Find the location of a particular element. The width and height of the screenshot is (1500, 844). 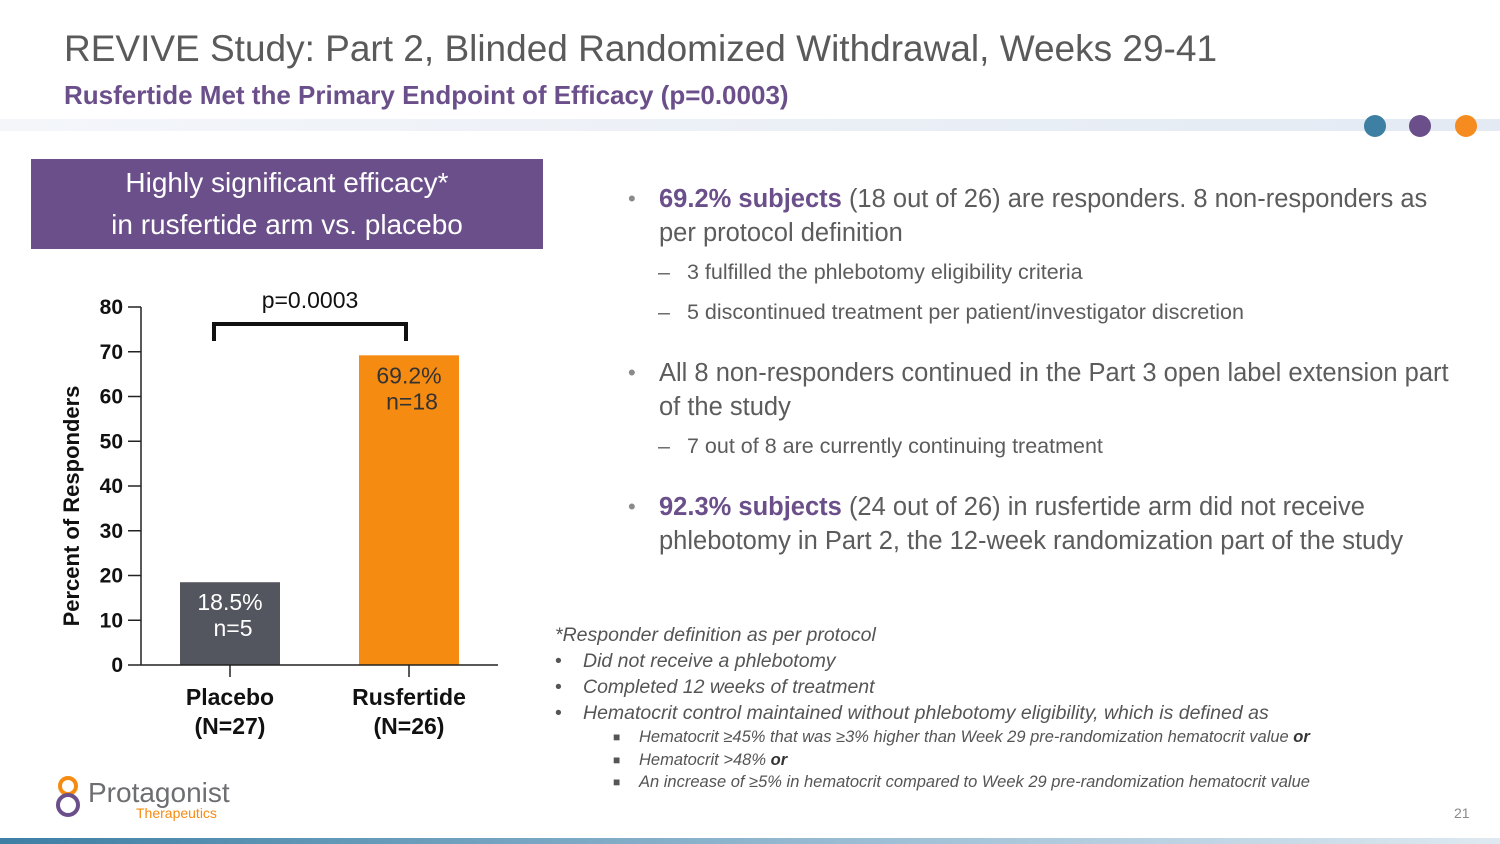

header-band is located at coordinates (750, 125).